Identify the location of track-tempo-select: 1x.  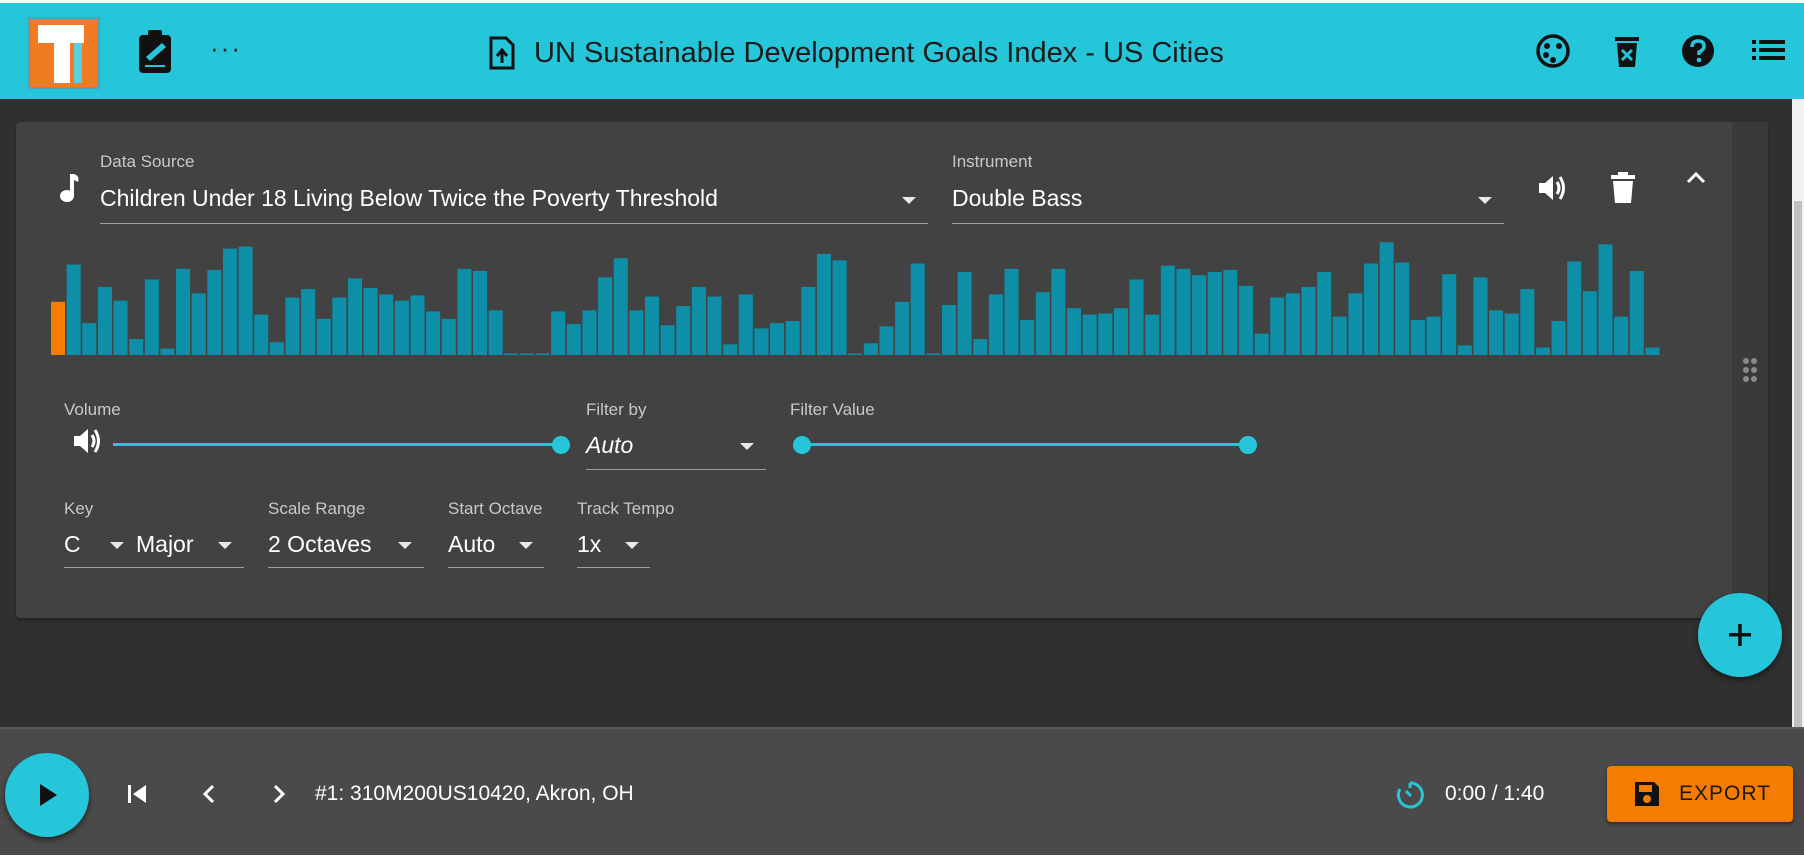
(589, 544).